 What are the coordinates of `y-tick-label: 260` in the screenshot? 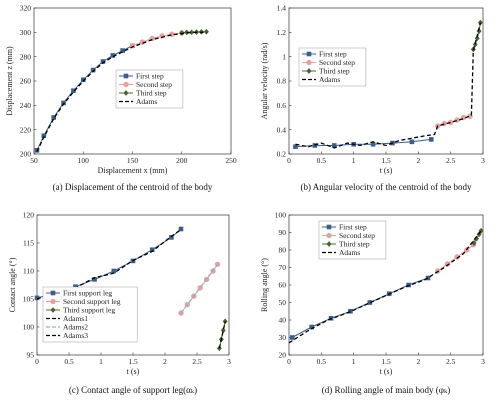 It's located at (26, 81).